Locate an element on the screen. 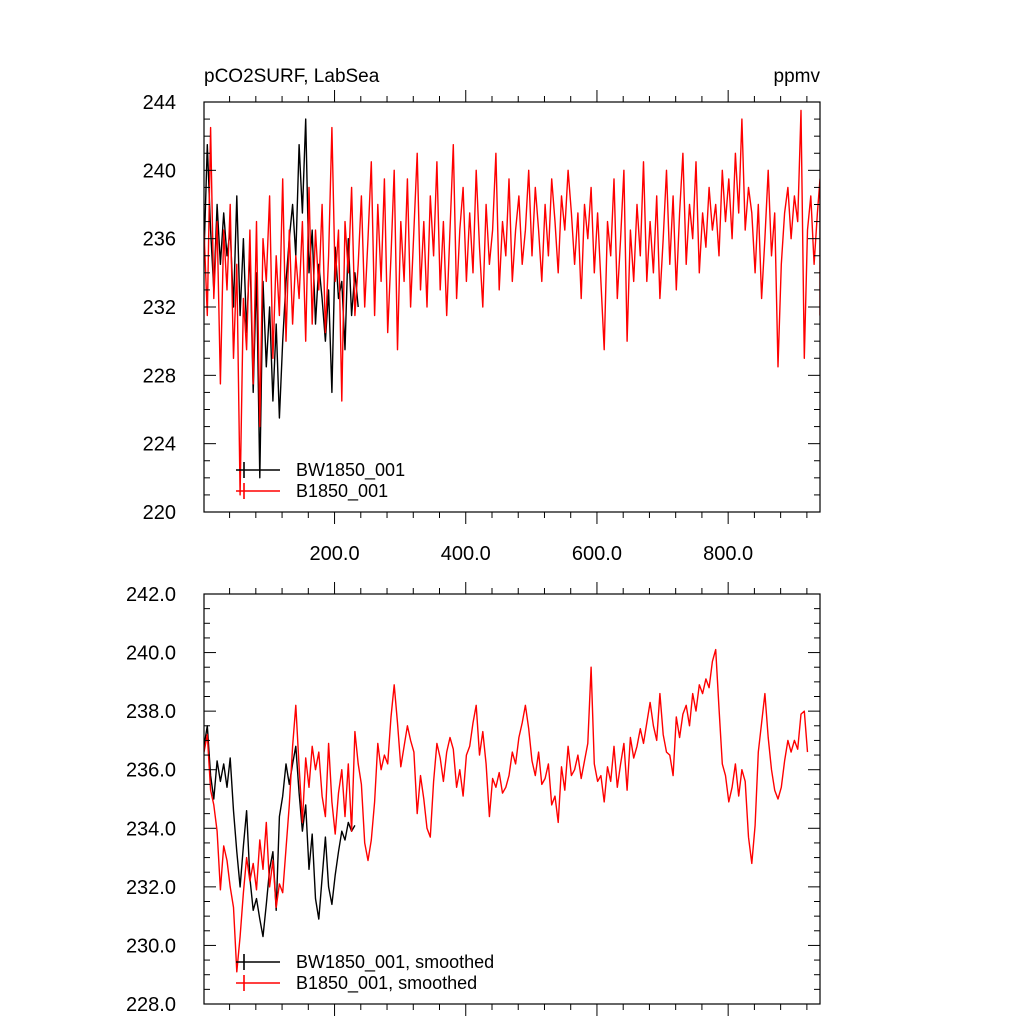 This screenshot has height=1029, width=1024. chart-units: ppmv is located at coordinates (797, 76).